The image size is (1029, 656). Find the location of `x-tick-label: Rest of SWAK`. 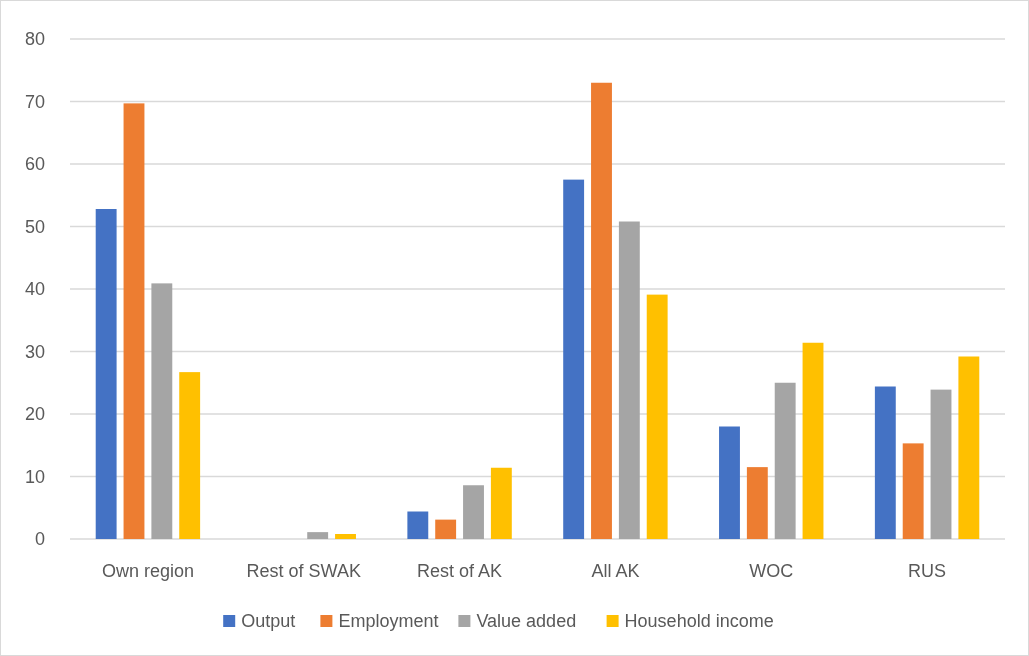

x-tick-label: Rest of SWAK is located at coordinates (303, 571).